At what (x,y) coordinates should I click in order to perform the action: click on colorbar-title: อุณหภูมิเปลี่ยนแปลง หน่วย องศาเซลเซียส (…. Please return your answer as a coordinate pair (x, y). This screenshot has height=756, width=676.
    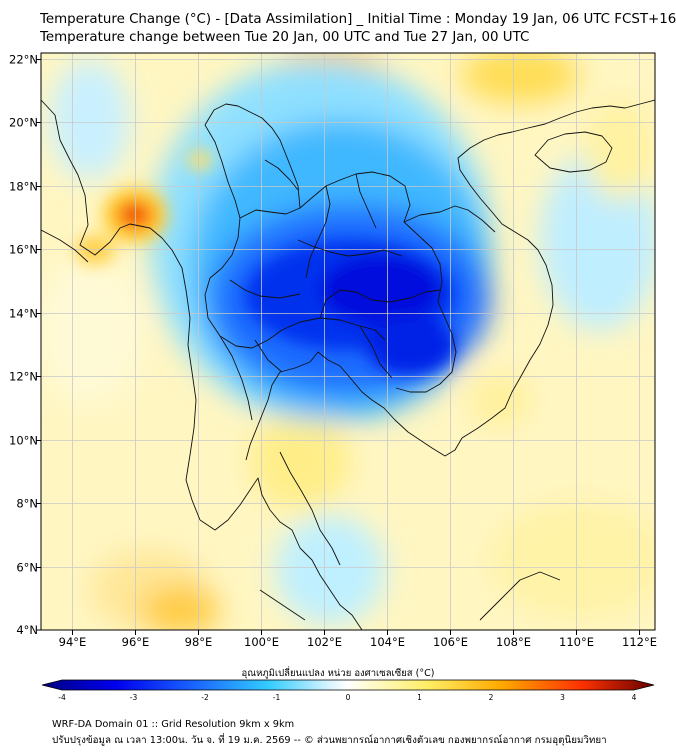
    Looking at the image, I should click on (338, 673).